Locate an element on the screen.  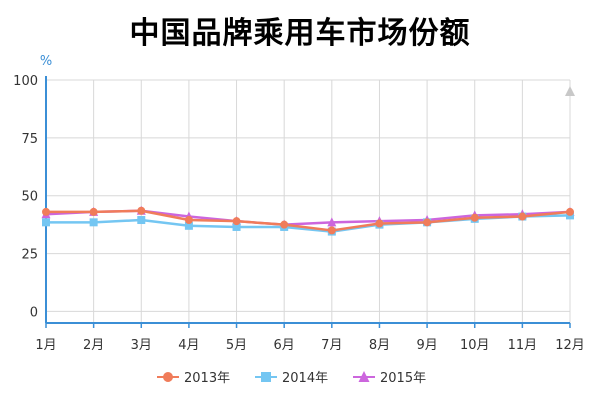
legend-item: 2013年 is located at coordinates (193, 378).